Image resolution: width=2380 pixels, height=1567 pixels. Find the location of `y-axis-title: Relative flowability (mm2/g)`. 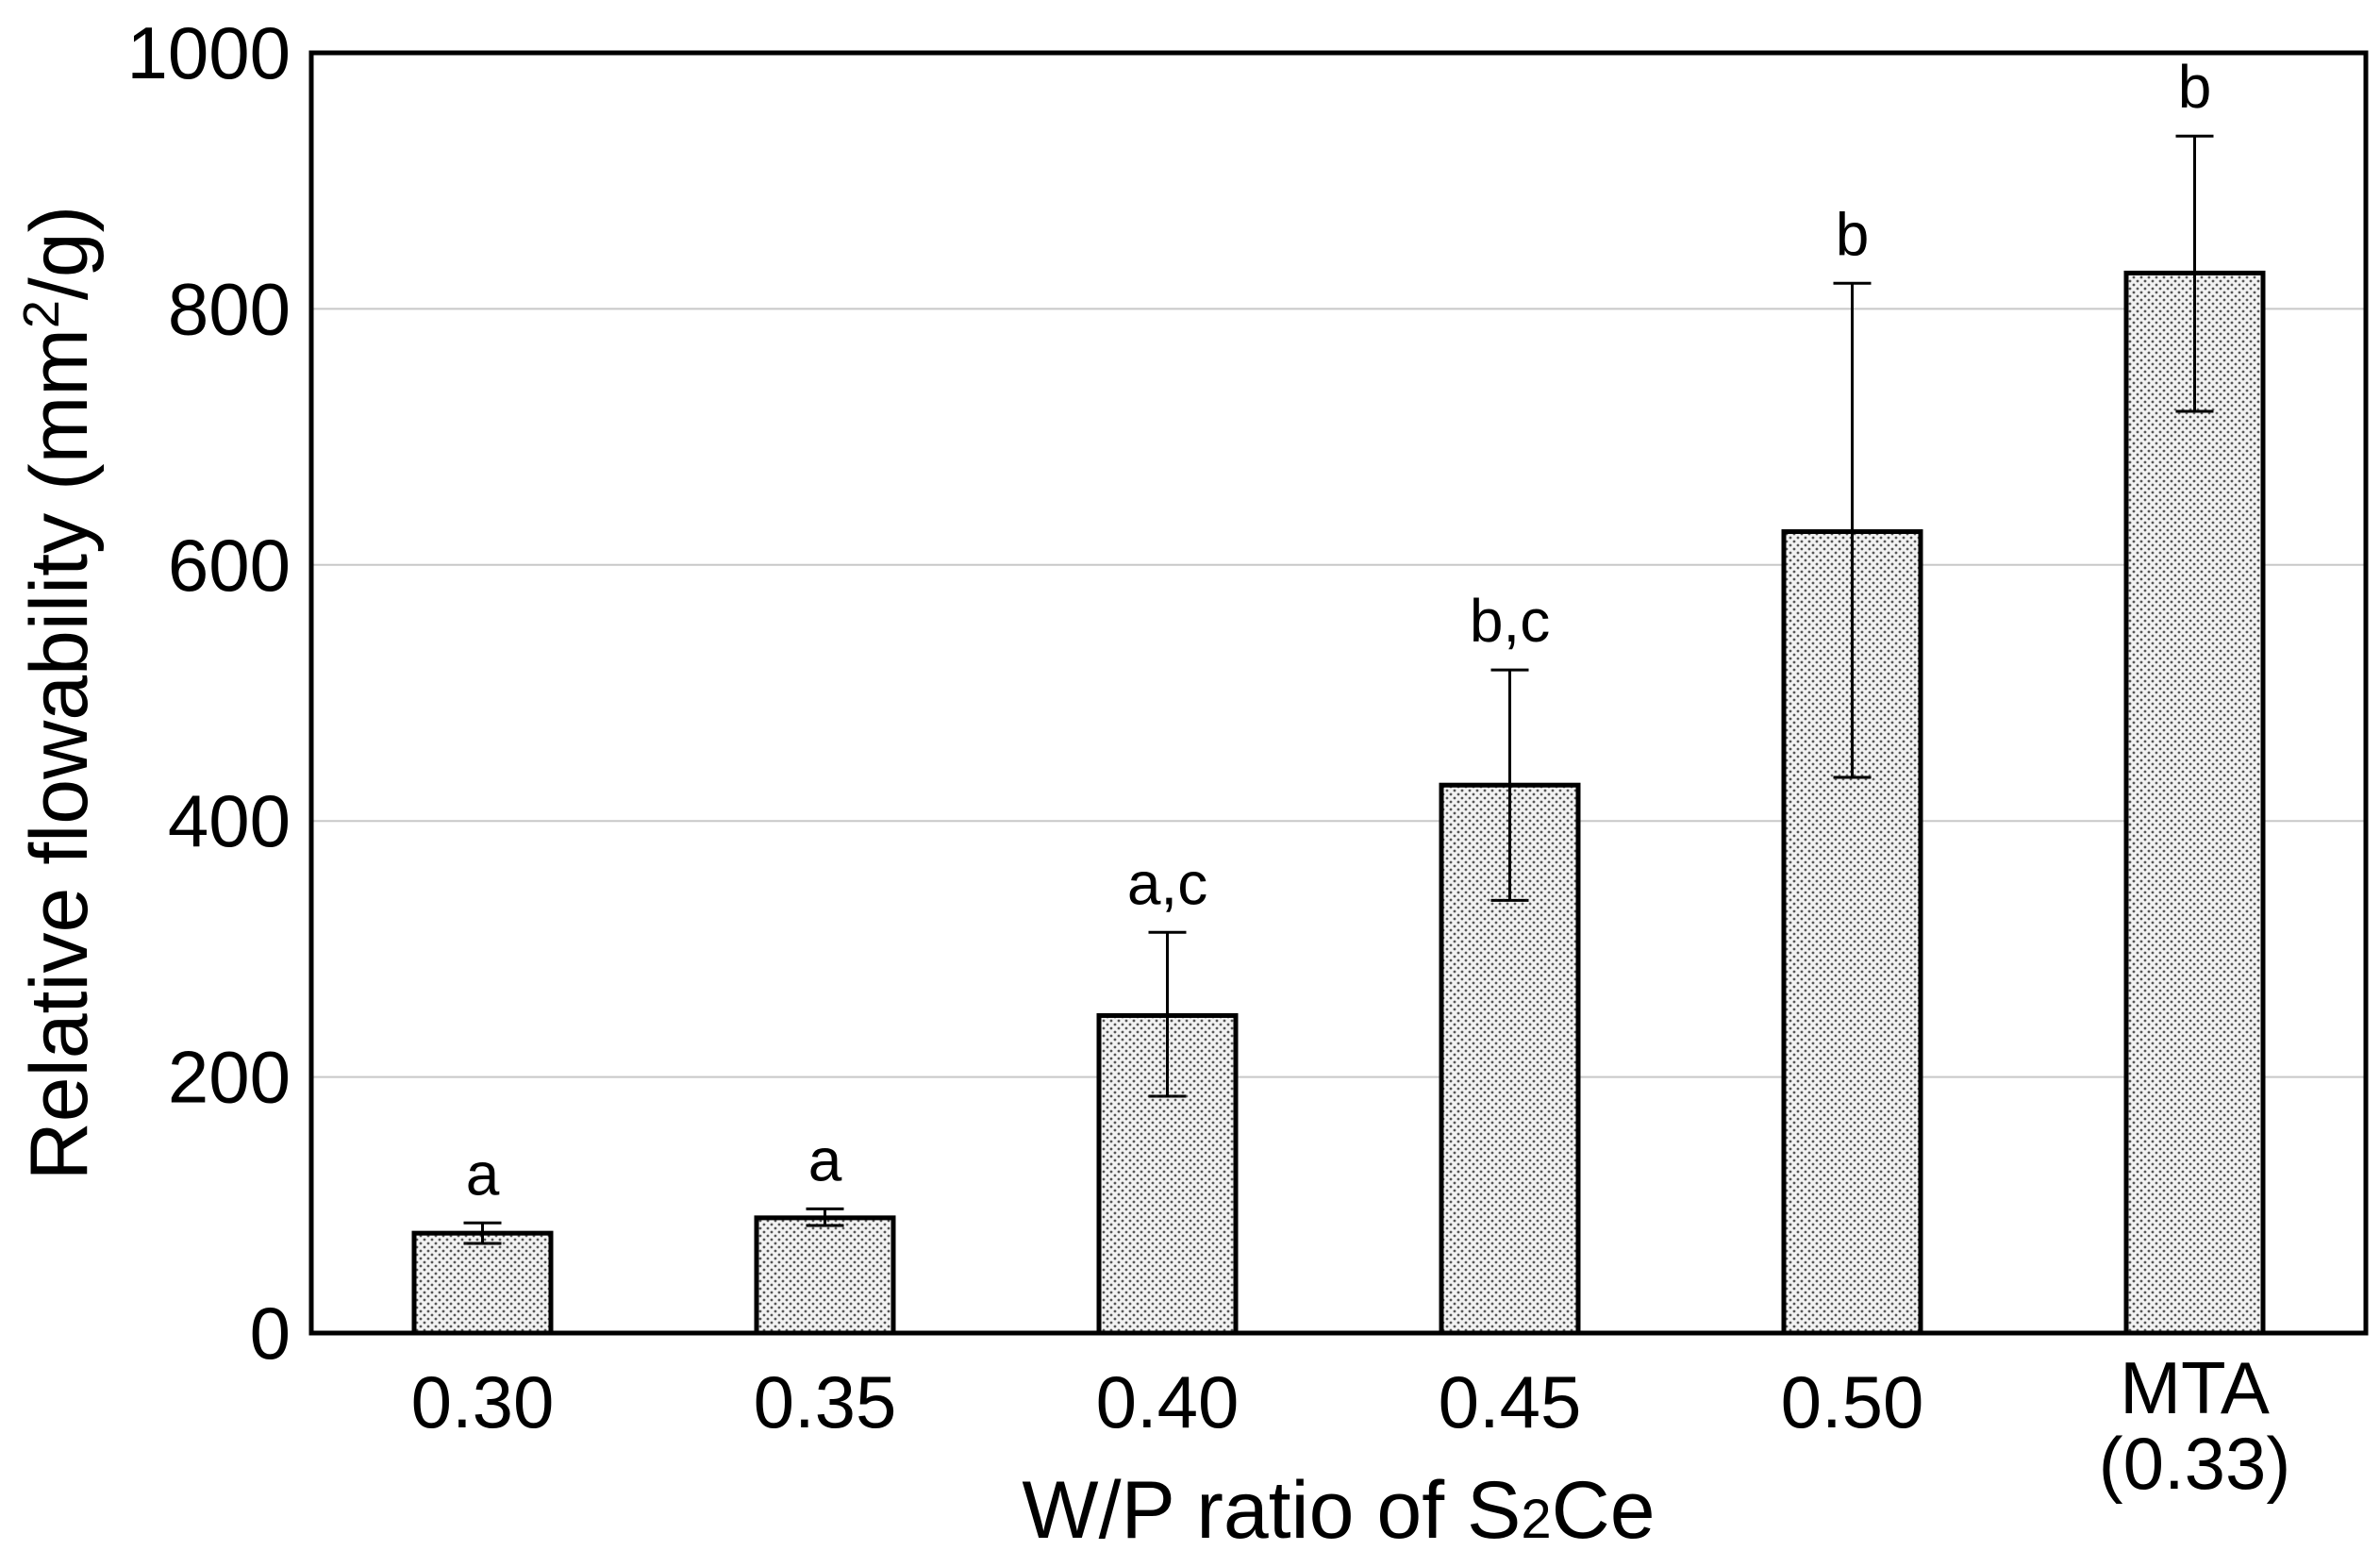

y-axis-title: Relative flowability (mm2/g) is located at coordinates (59, 693).